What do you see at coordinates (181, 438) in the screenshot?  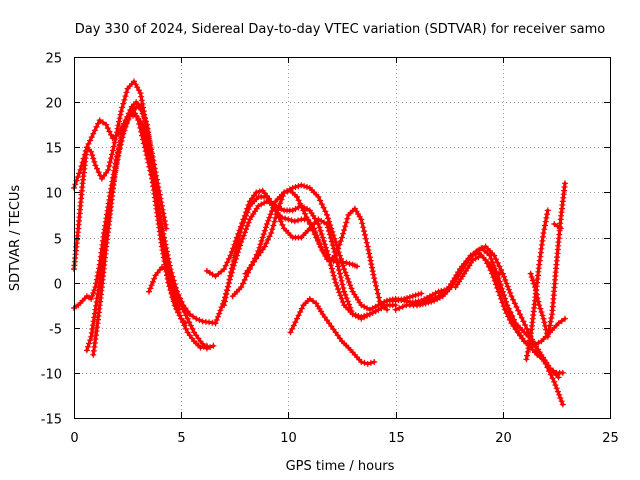 I see `x-tick-label: 5` at bounding box center [181, 438].